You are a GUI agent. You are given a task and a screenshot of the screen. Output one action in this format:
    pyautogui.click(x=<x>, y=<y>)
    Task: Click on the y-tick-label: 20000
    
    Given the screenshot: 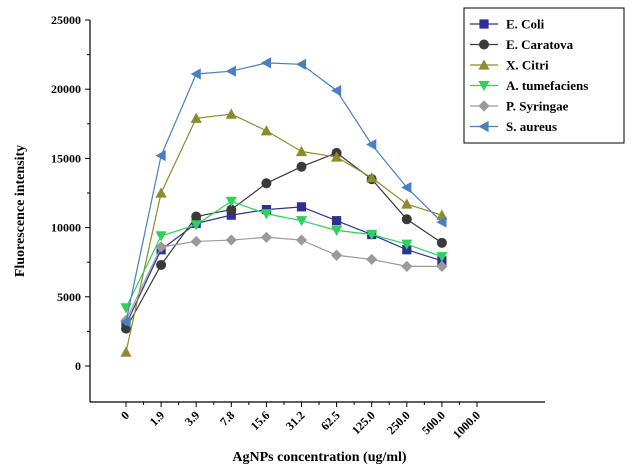 What is the action you would take?
    pyautogui.click(x=66, y=89)
    